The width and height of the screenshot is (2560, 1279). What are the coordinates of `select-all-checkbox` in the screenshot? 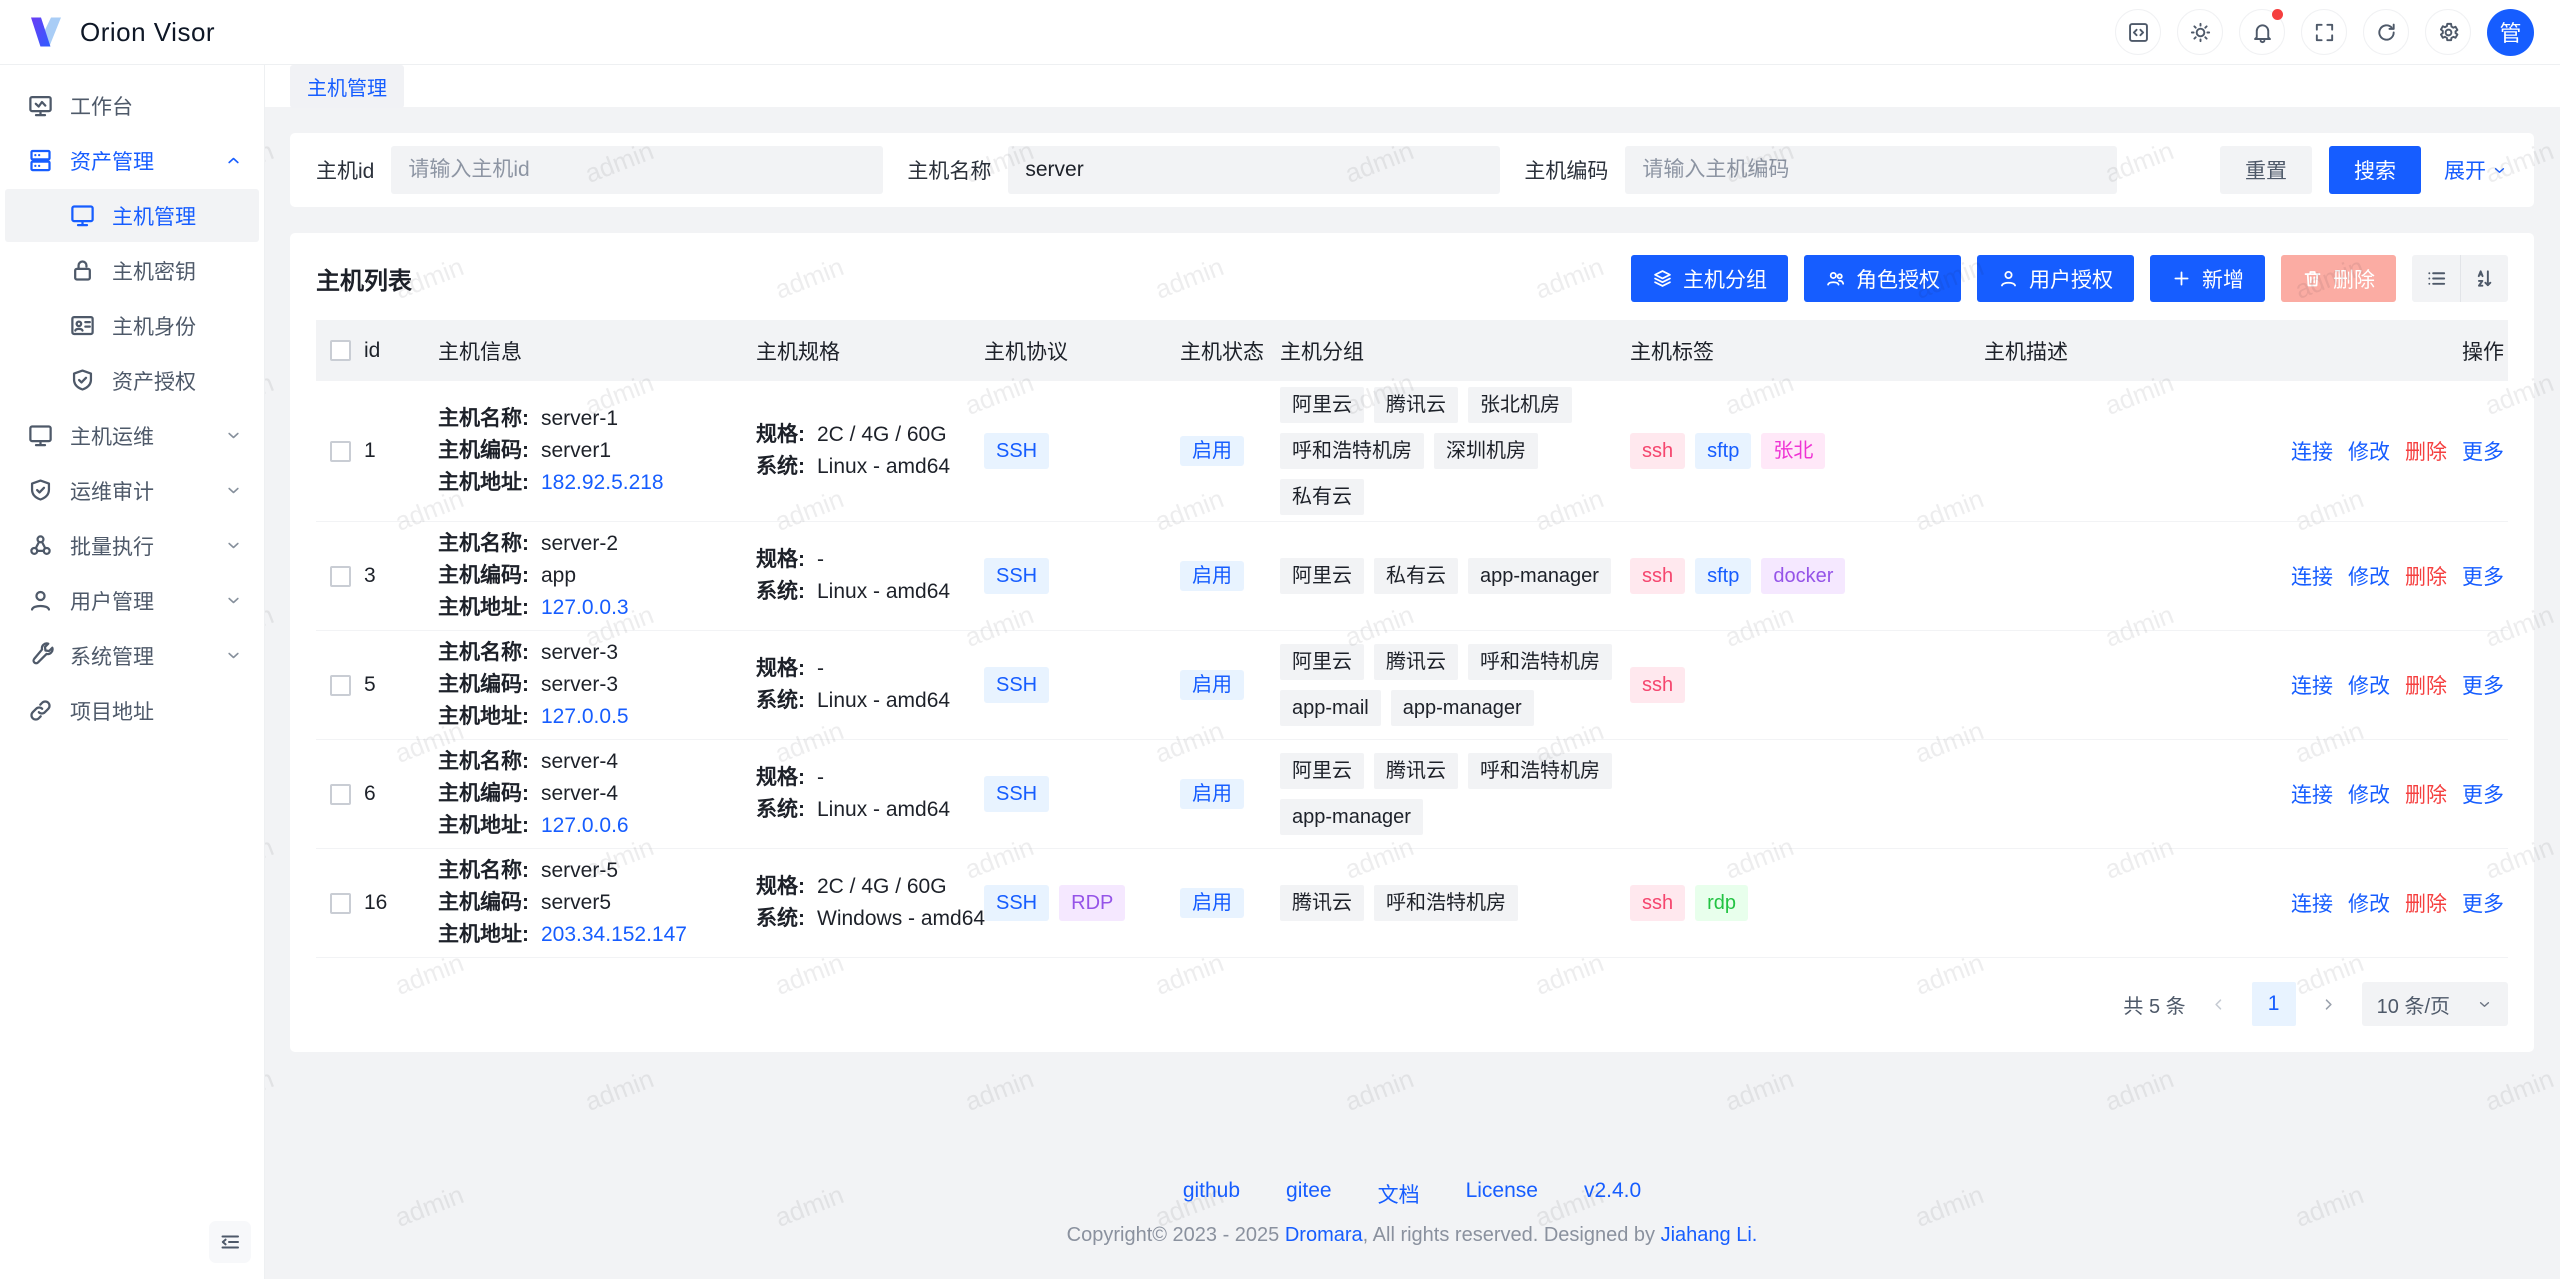 It's located at (340, 350).